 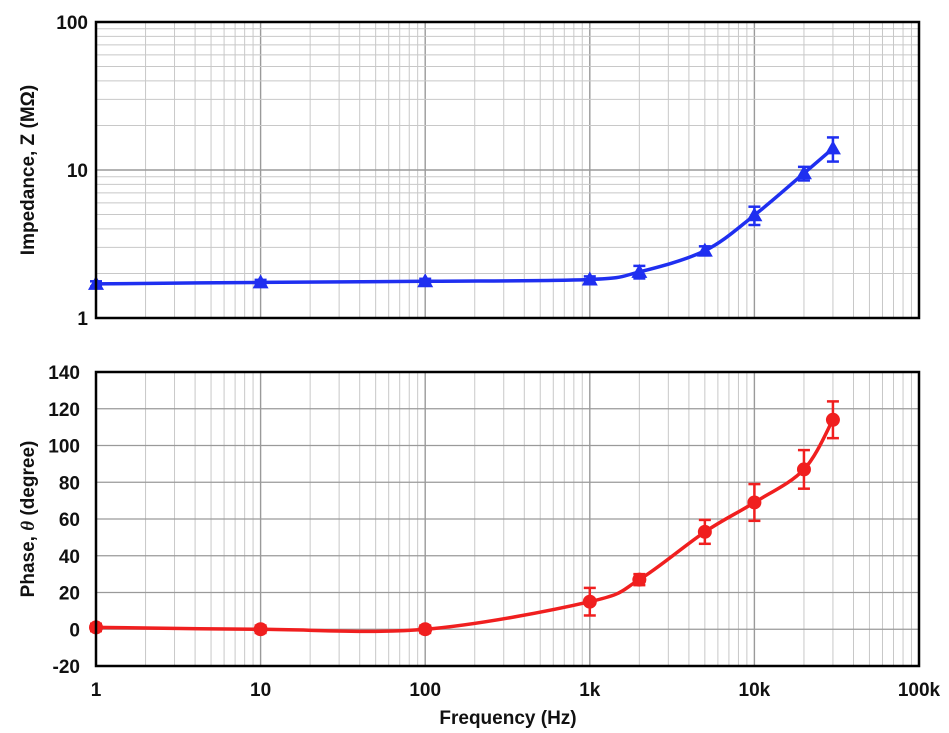 What do you see at coordinates (82, 319) in the screenshot?
I see `impedance-y-tick-label: 1` at bounding box center [82, 319].